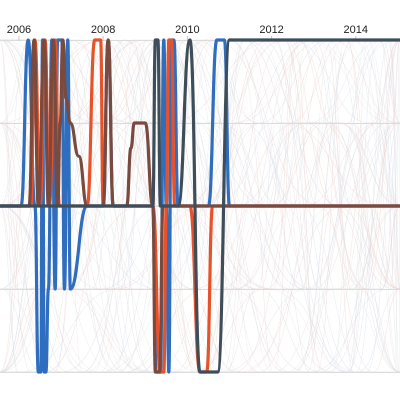 Image resolution: width=400 pixels, height=400 pixels. Describe the element at coordinates (103, 30) in the screenshot. I see `x-tick-label: 2008` at that location.